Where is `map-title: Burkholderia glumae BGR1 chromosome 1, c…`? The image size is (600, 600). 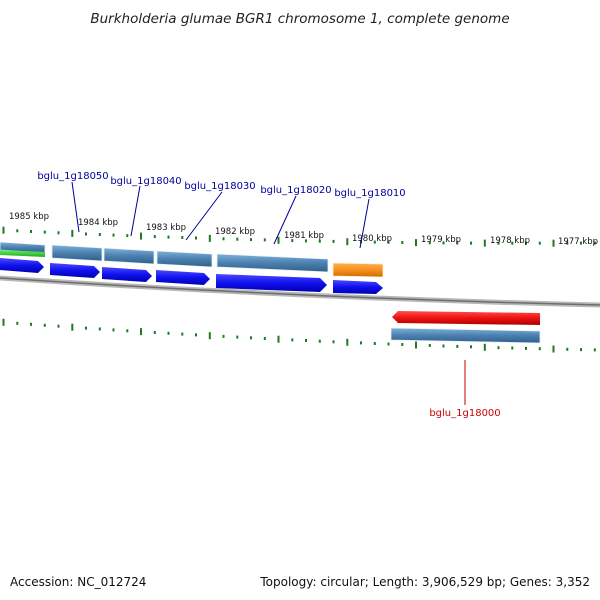
map-title: Burkholderia glumae BGR1 chromosome 1, c… is located at coordinates (299, 19).